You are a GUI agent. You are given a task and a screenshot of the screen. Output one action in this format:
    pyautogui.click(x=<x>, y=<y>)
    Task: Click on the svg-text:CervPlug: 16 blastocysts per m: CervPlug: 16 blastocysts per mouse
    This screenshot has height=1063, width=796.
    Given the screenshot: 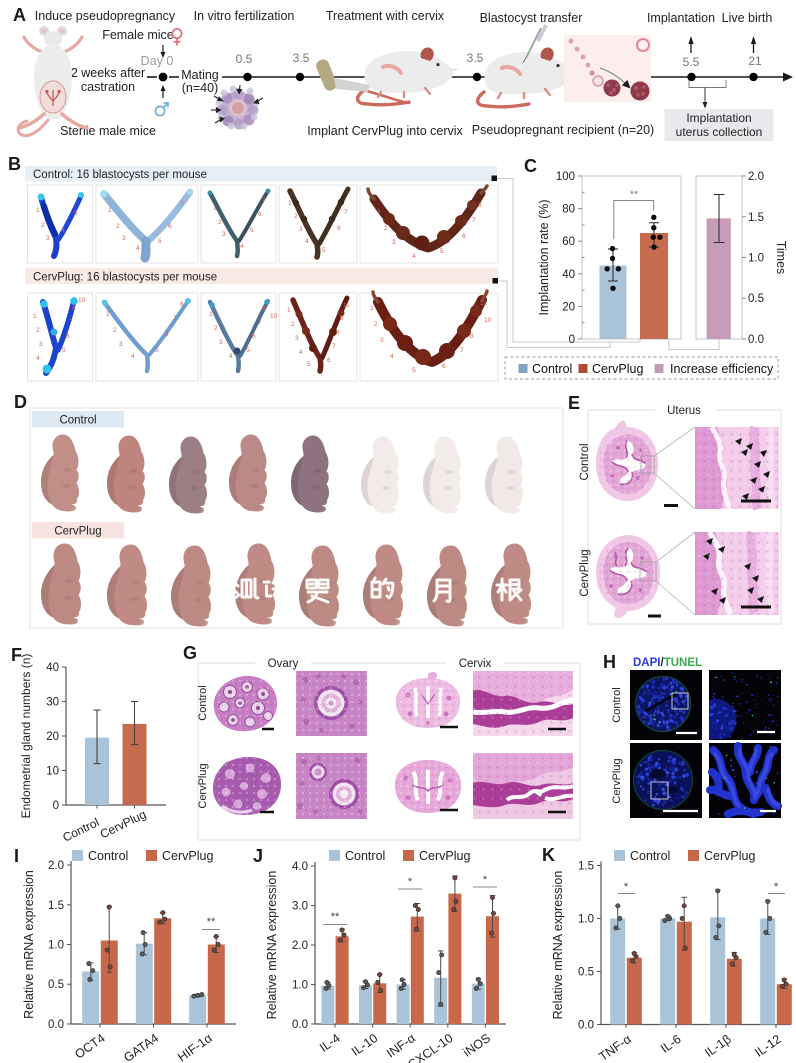 What is the action you would take?
    pyautogui.click(x=125, y=278)
    